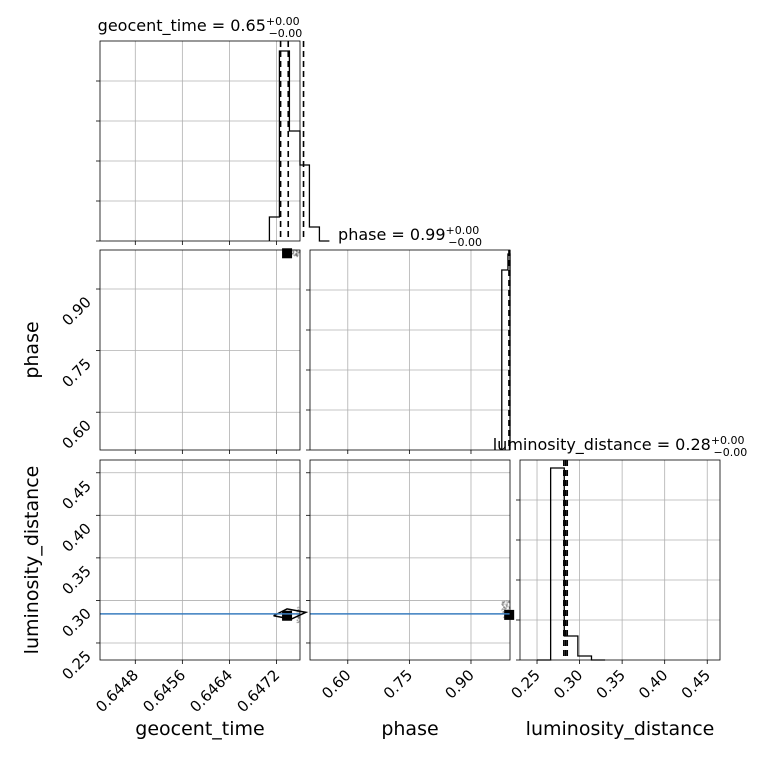 This screenshot has height=760, width=760. Describe the element at coordinates (696, 684) in the screenshot. I see `xtick-label-luminosity_distance-4: 0.45` at that location.